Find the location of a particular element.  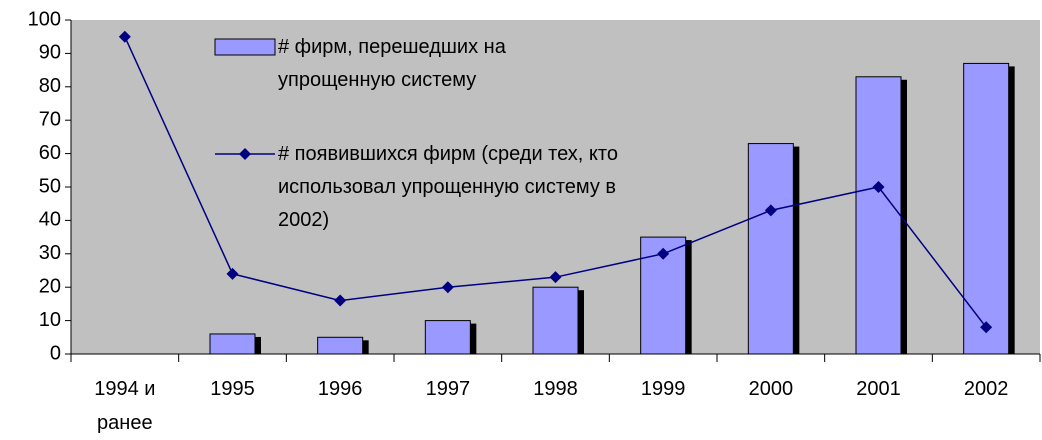

y-tick-label: 70 is located at coordinates (50, 119).